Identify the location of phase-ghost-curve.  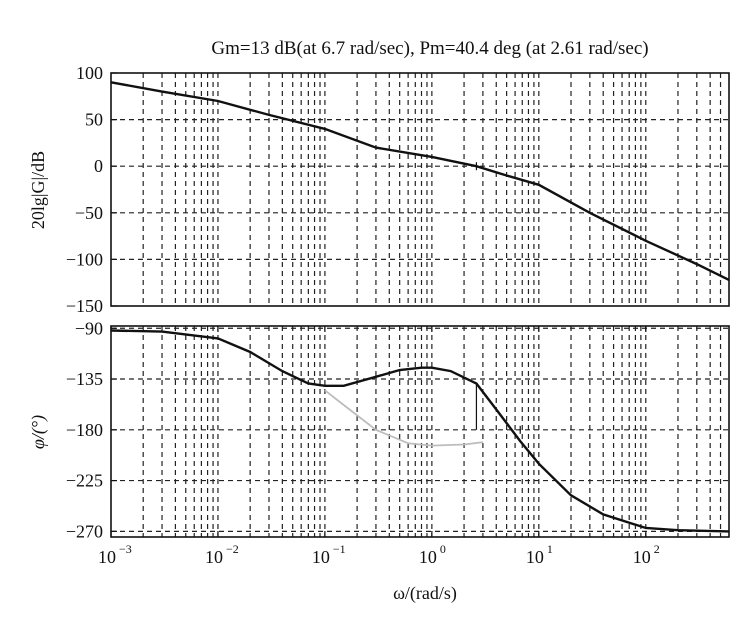
(404, 418).